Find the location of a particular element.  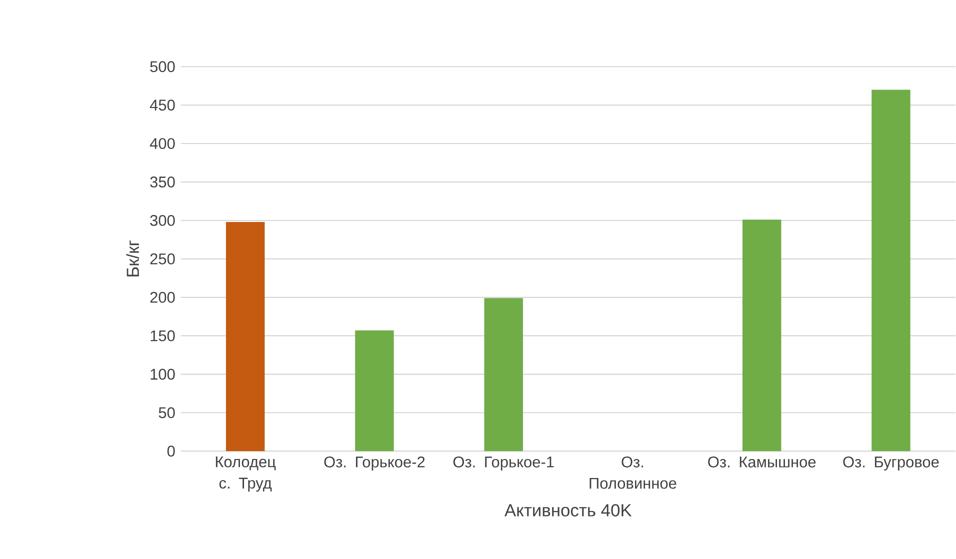

y-tick-label: 450 is located at coordinates (162, 105).